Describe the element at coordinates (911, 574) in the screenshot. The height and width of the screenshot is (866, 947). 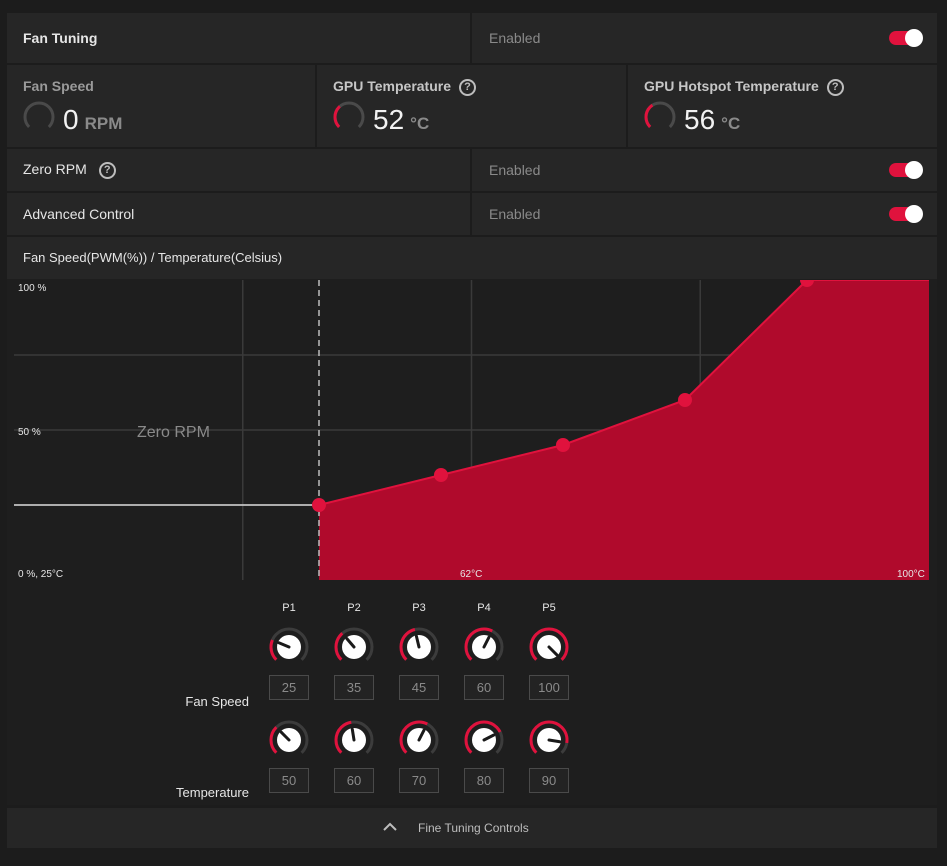
I see `x-tick-label: 100°C` at that location.